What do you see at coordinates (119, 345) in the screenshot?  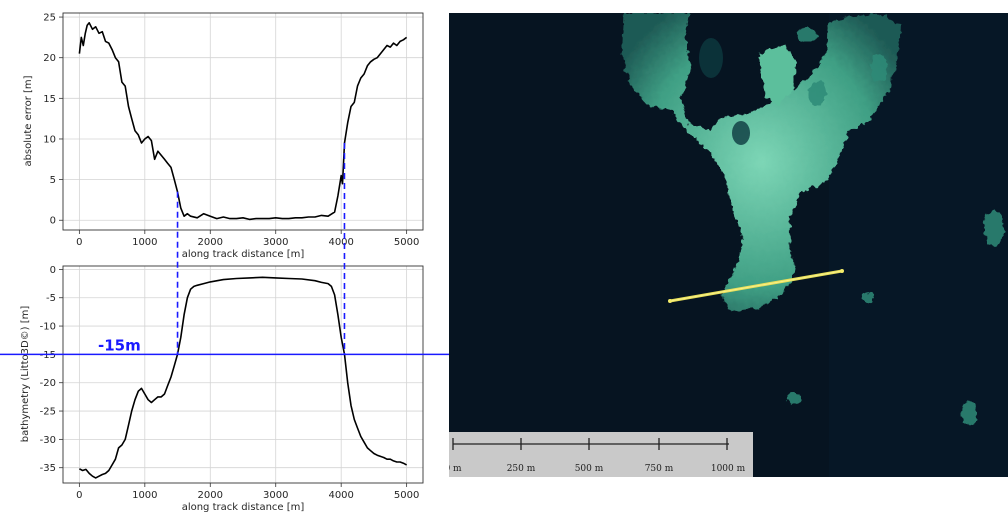 I see `threshold-label: -15m` at bounding box center [119, 345].